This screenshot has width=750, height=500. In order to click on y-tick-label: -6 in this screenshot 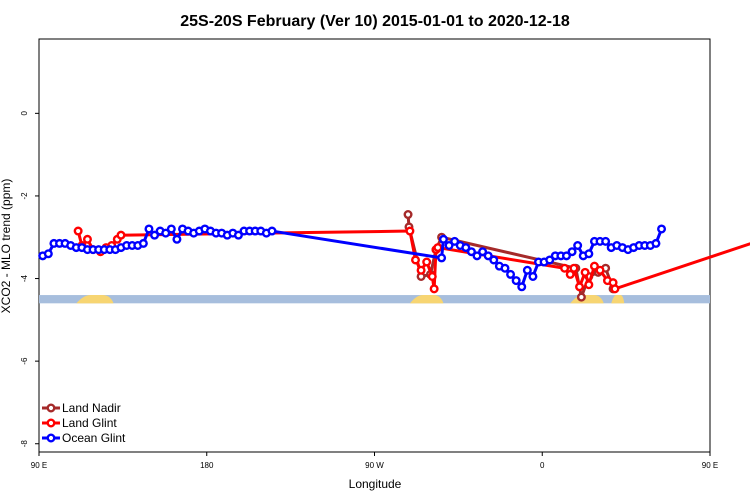, I will do `click(24, 361)`.